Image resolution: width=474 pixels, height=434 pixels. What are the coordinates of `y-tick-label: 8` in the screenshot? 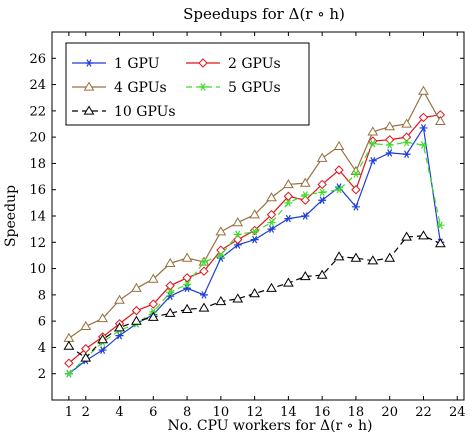 It's located at (42, 295).